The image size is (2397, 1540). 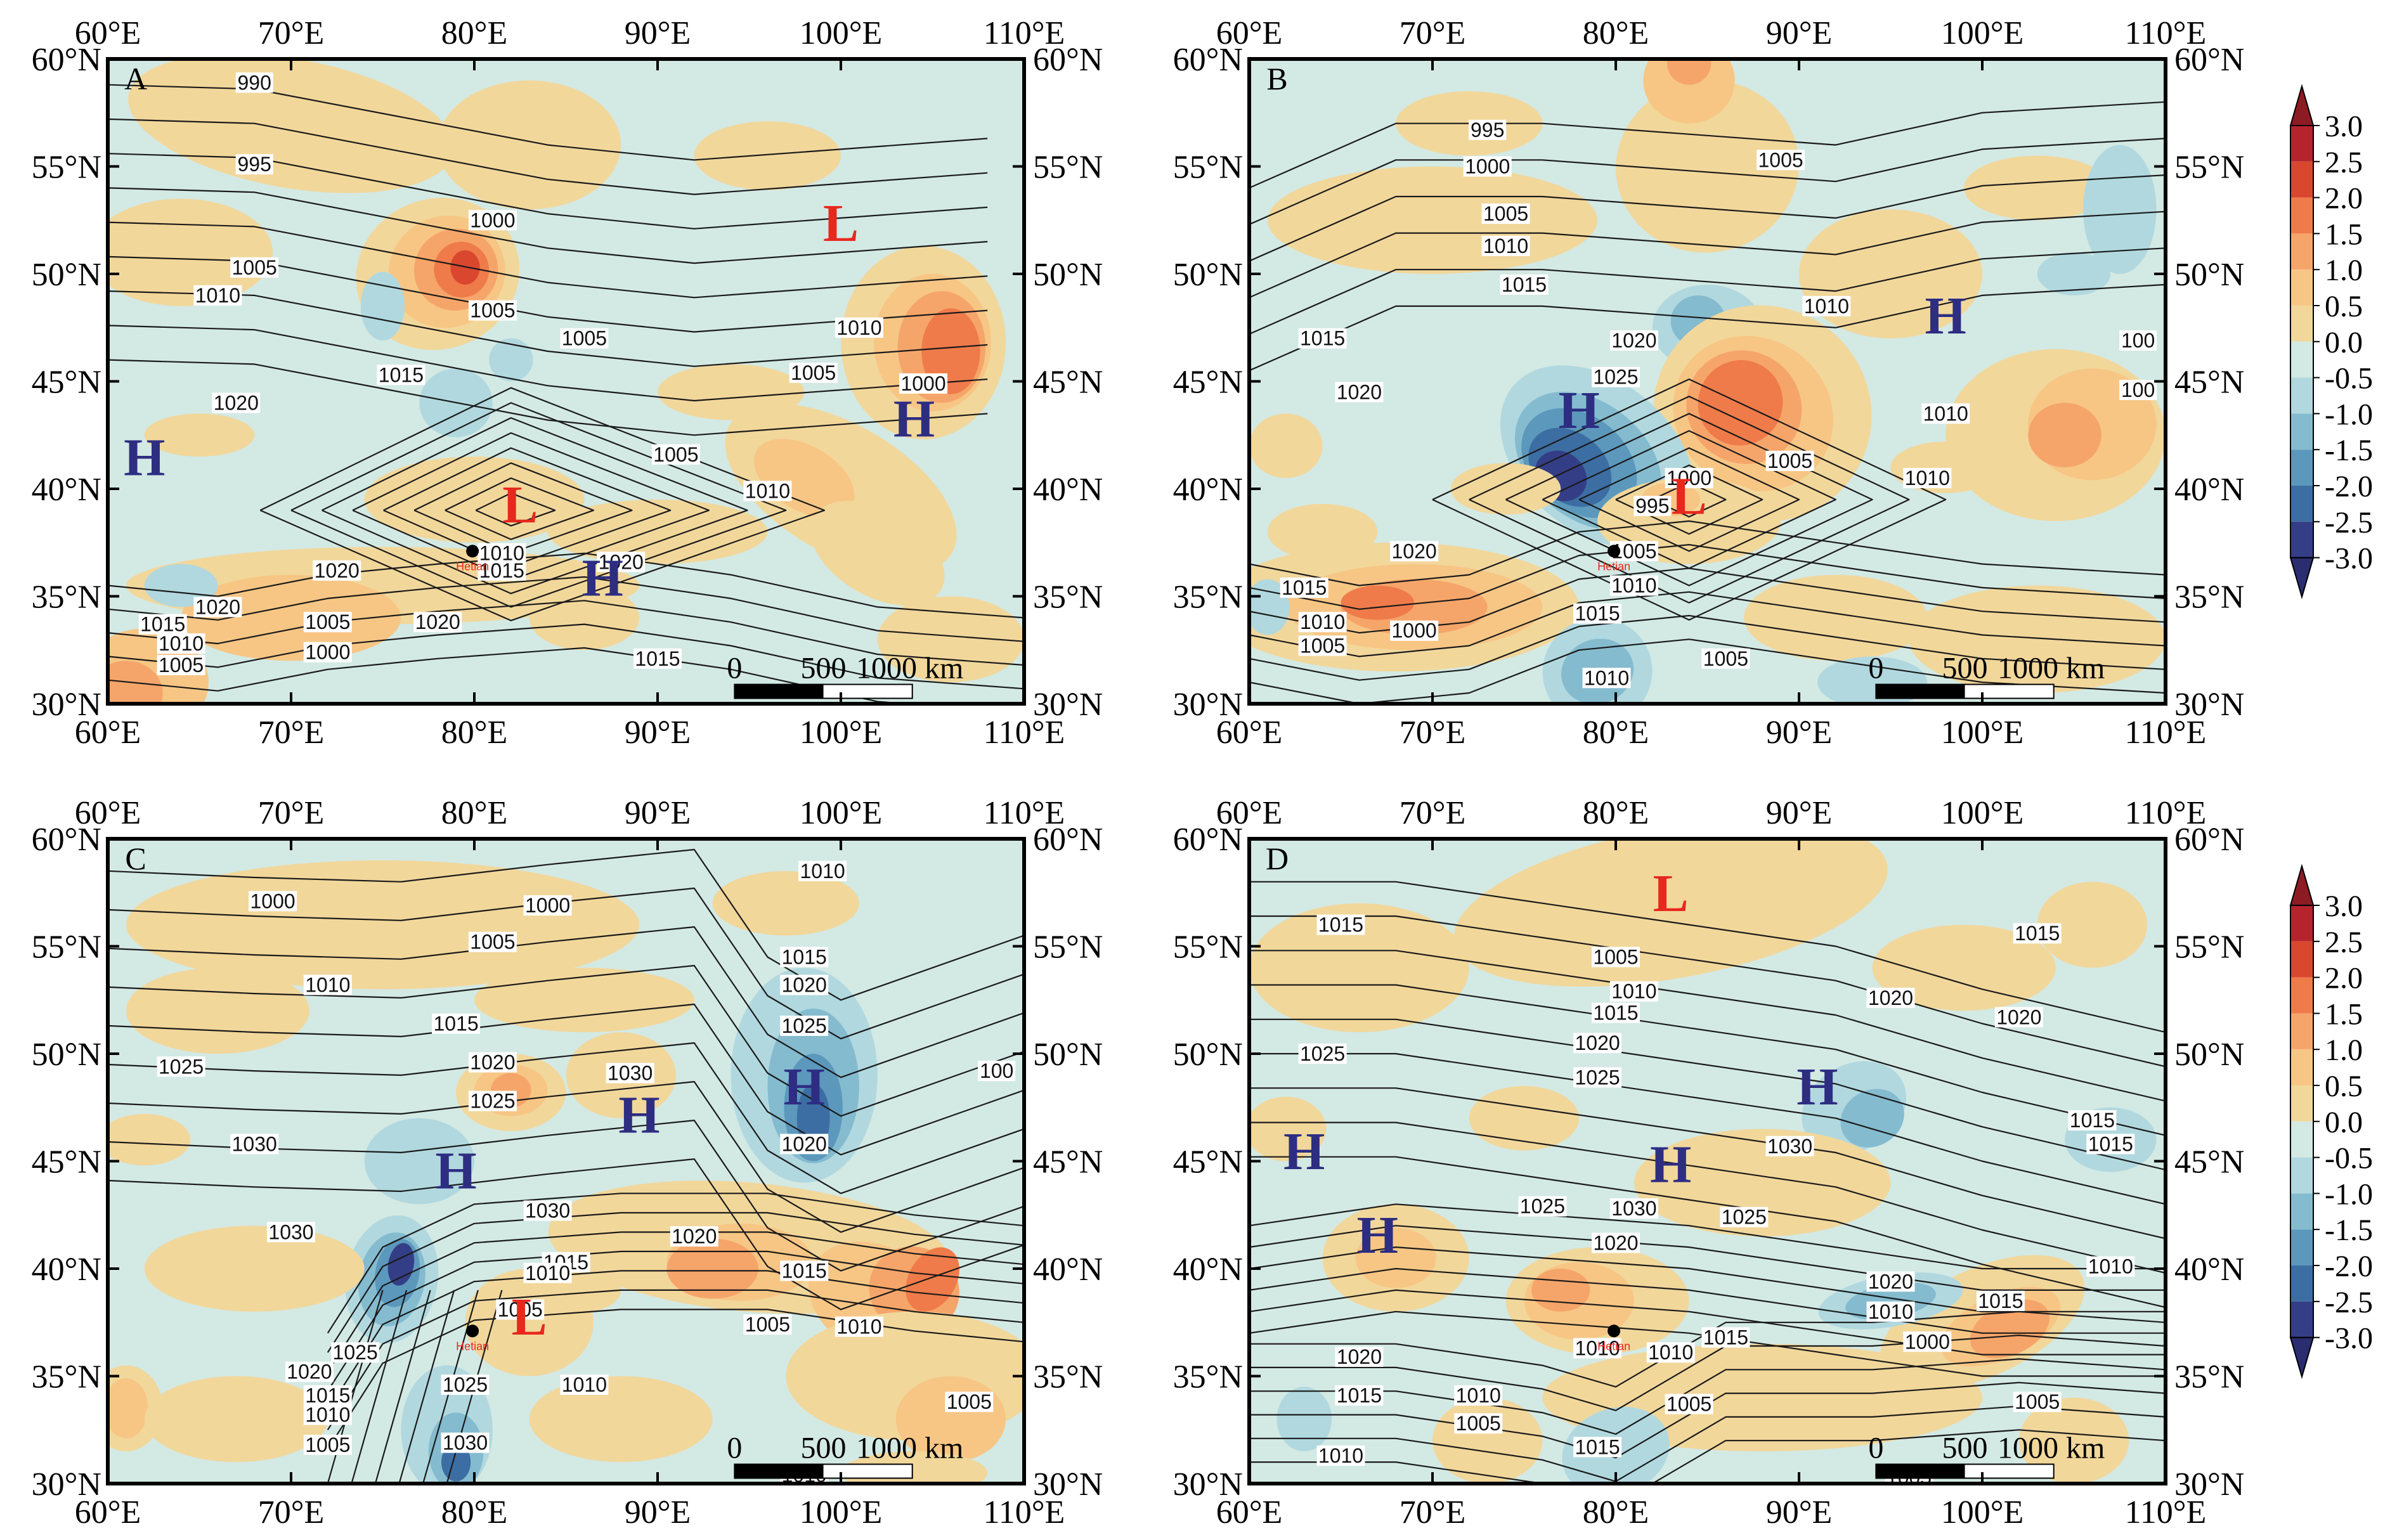 What do you see at coordinates (1068, 60) in the screenshot?
I see `right-latitude-tick-label: 60°N` at bounding box center [1068, 60].